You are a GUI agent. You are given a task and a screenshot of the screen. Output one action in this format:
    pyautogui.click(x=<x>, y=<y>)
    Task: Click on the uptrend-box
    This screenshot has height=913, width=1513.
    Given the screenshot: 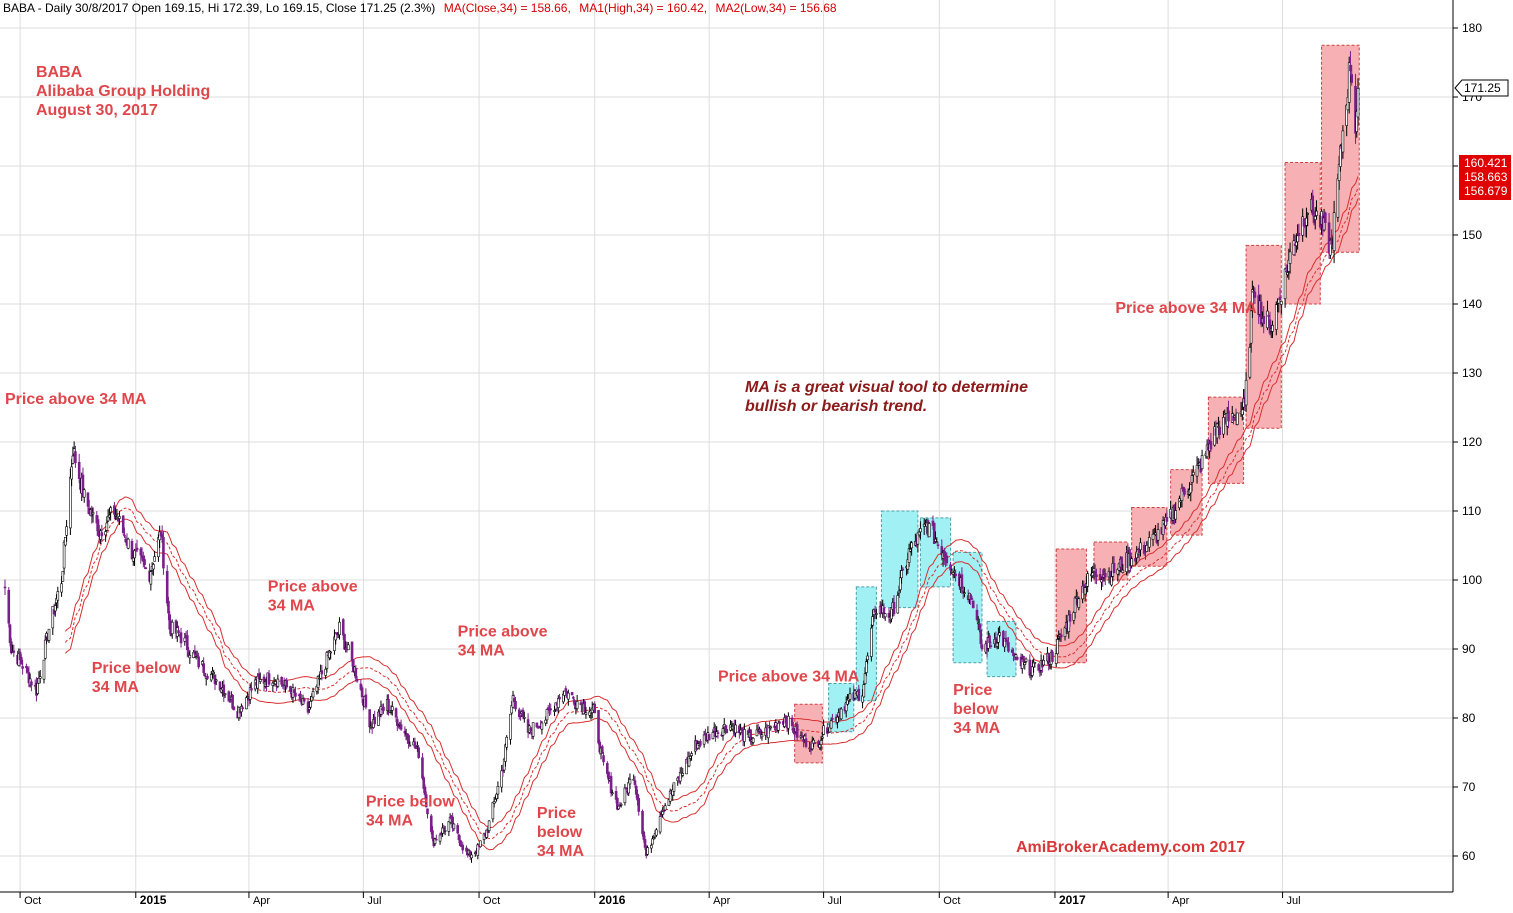 What is the action you would take?
    pyautogui.click(x=808, y=733)
    